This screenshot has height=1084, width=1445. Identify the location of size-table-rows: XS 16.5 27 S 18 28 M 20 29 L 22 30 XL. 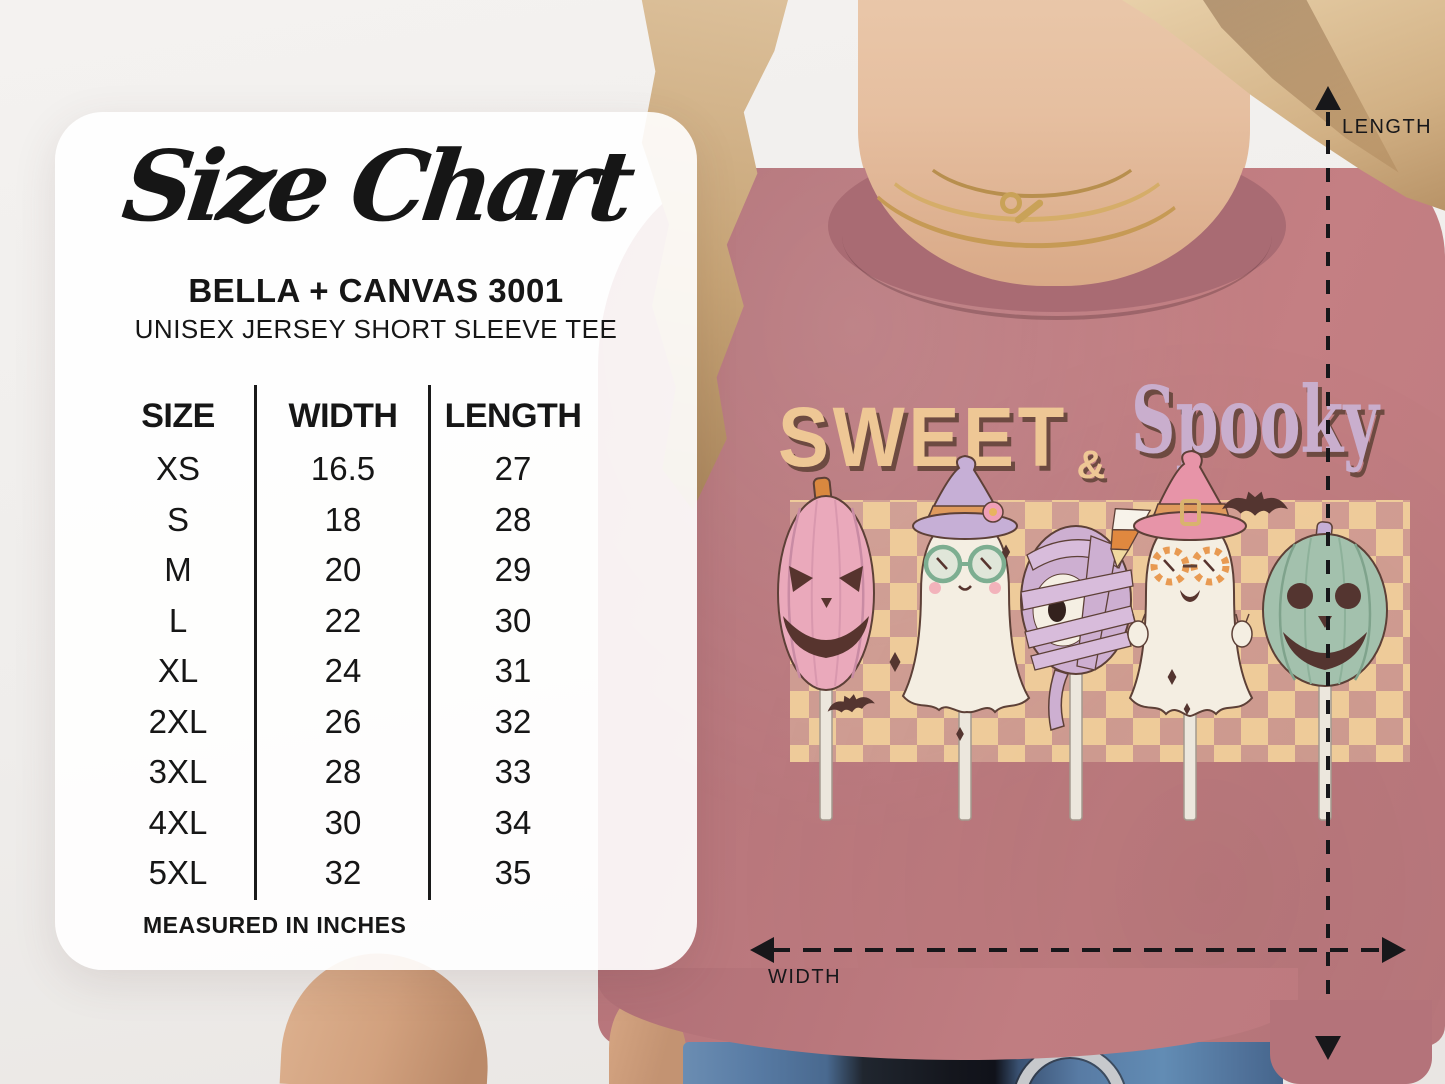
(348, 671).